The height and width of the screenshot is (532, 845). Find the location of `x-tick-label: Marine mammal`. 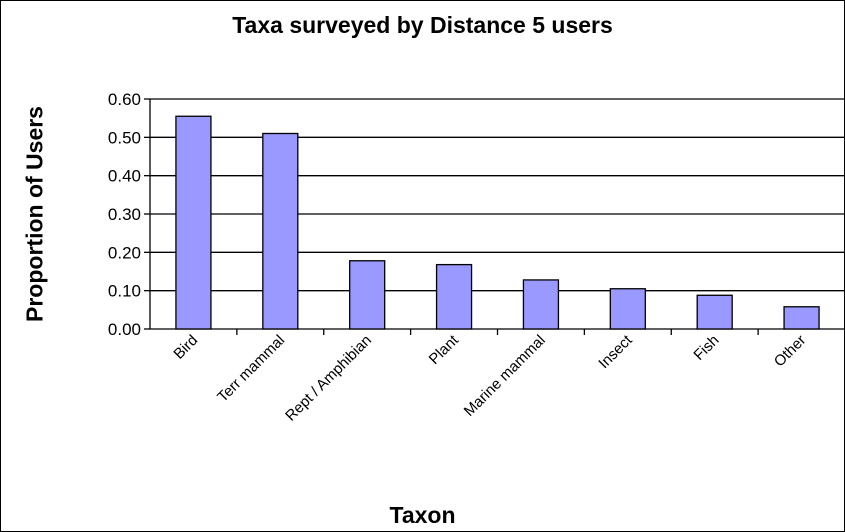

x-tick-label: Marine mammal is located at coordinates (505, 376).